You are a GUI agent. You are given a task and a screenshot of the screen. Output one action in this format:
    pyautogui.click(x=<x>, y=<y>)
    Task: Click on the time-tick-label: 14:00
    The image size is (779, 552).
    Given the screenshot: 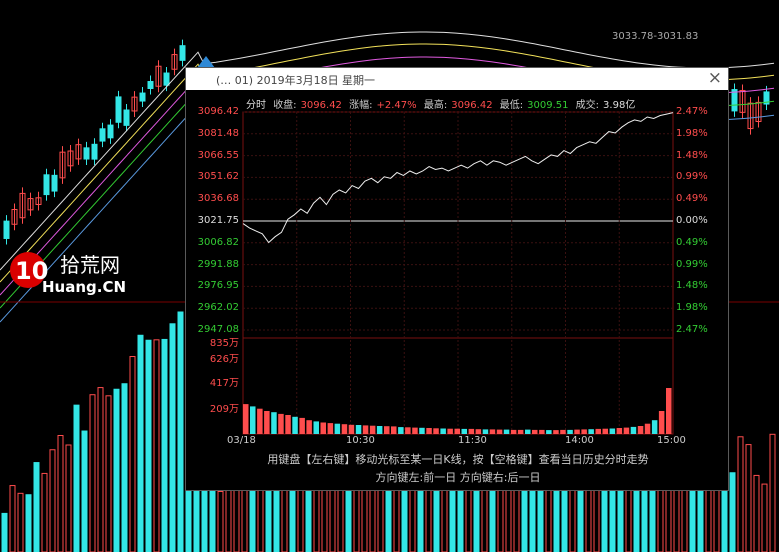 What is the action you would take?
    pyautogui.click(x=579, y=440)
    